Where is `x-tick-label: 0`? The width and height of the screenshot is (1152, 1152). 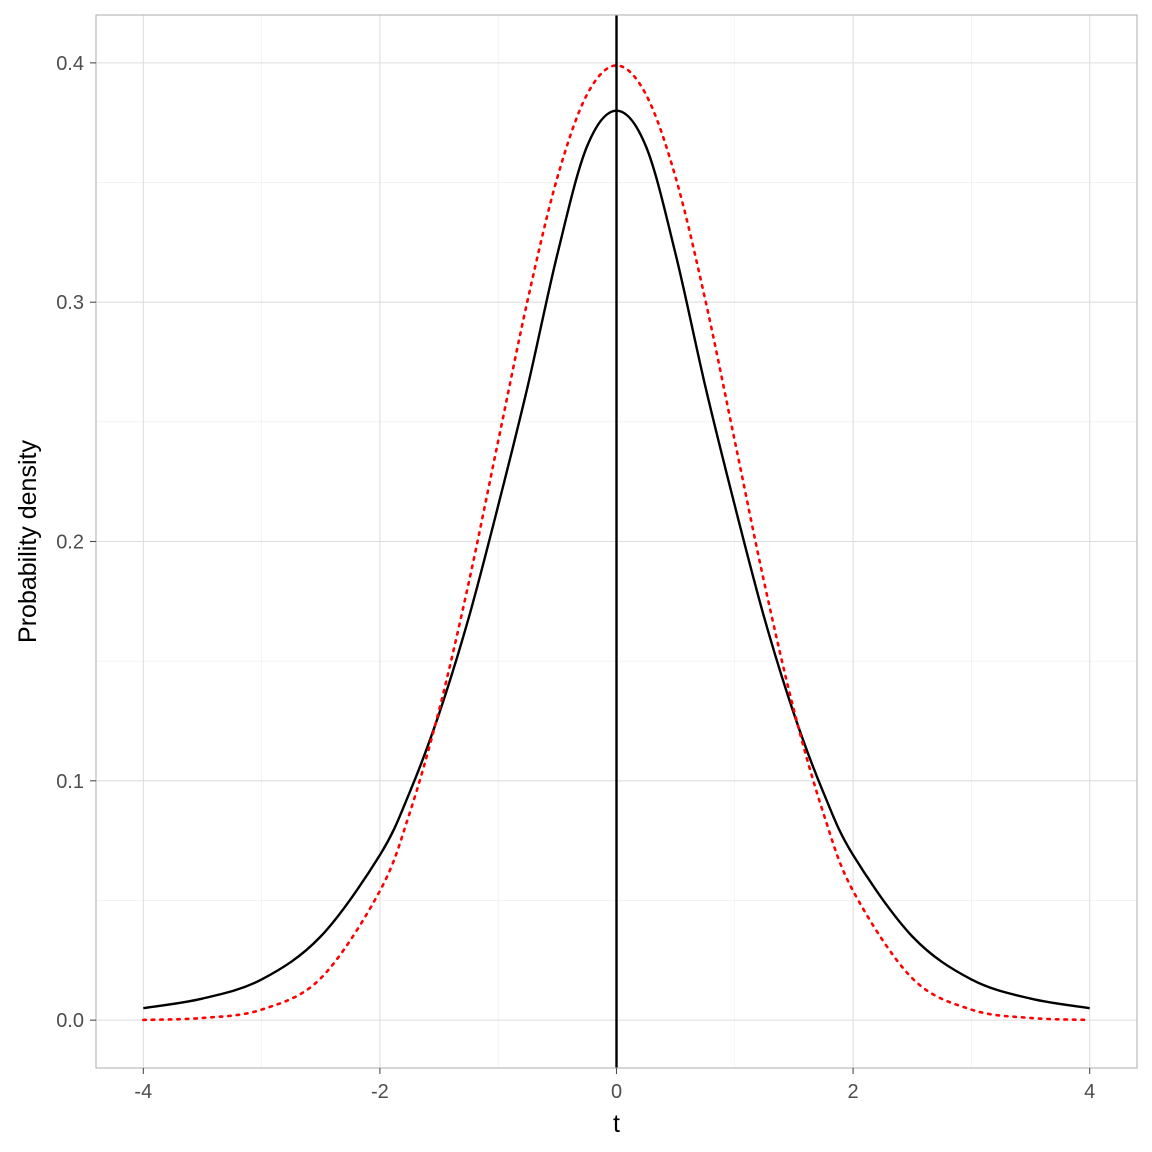 x-tick-label: 0 is located at coordinates (616, 1092).